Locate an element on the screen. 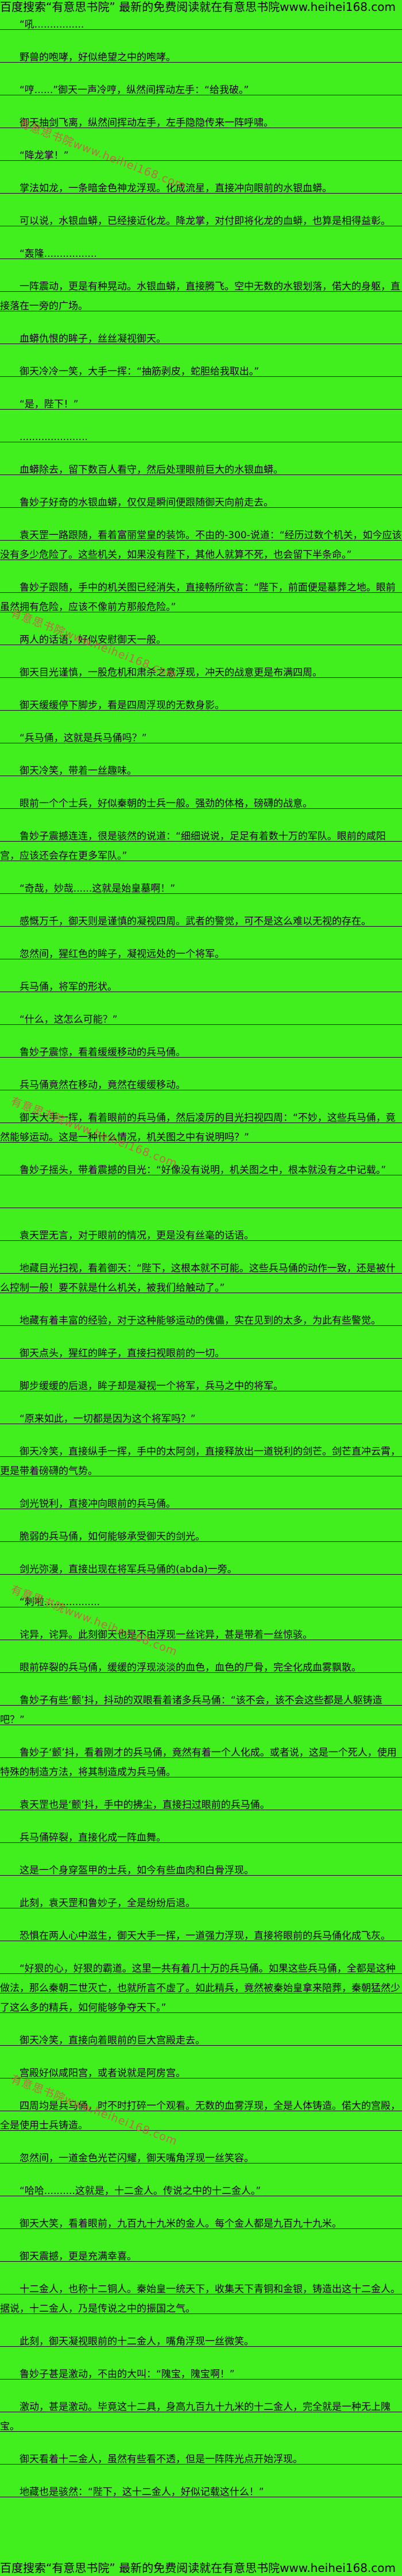 This screenshot has width=402, height=2576. paragraph-42: 剑光锐利，直接冲向眼前的兵马俑。 is located at coordinates (201, 1504).